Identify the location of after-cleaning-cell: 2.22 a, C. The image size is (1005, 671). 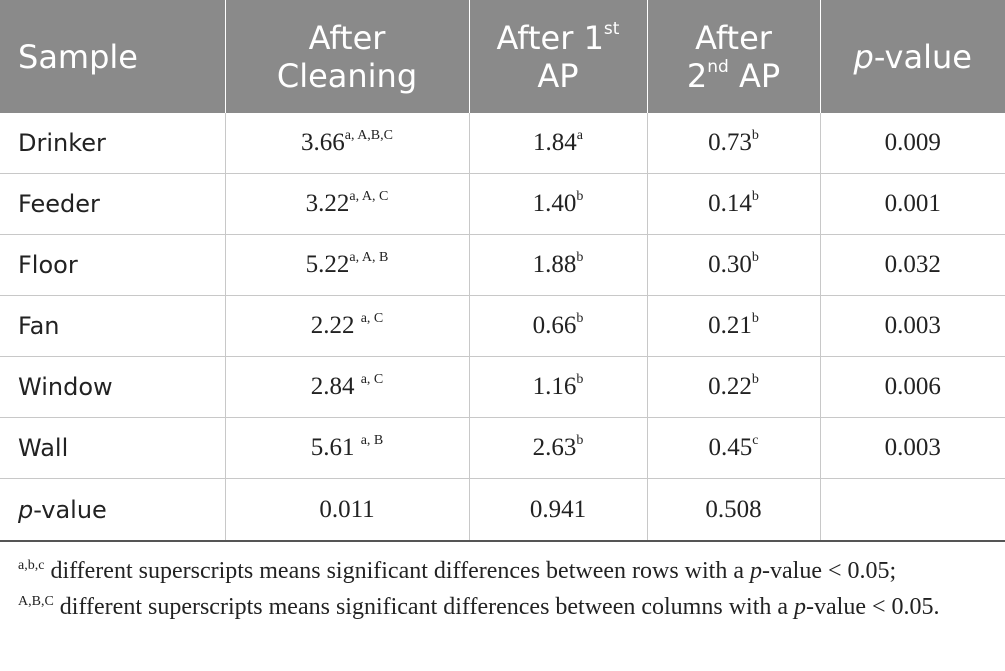
(347, 326).